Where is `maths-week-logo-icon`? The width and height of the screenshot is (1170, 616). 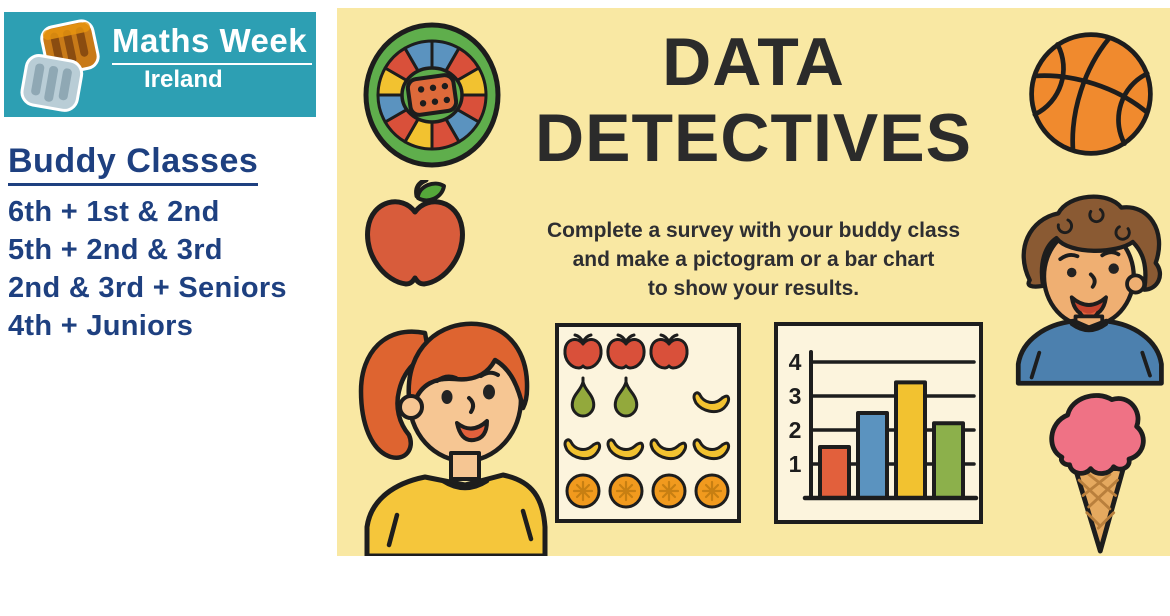
maths-week-logo-icon is located at coordinates (60, 65).